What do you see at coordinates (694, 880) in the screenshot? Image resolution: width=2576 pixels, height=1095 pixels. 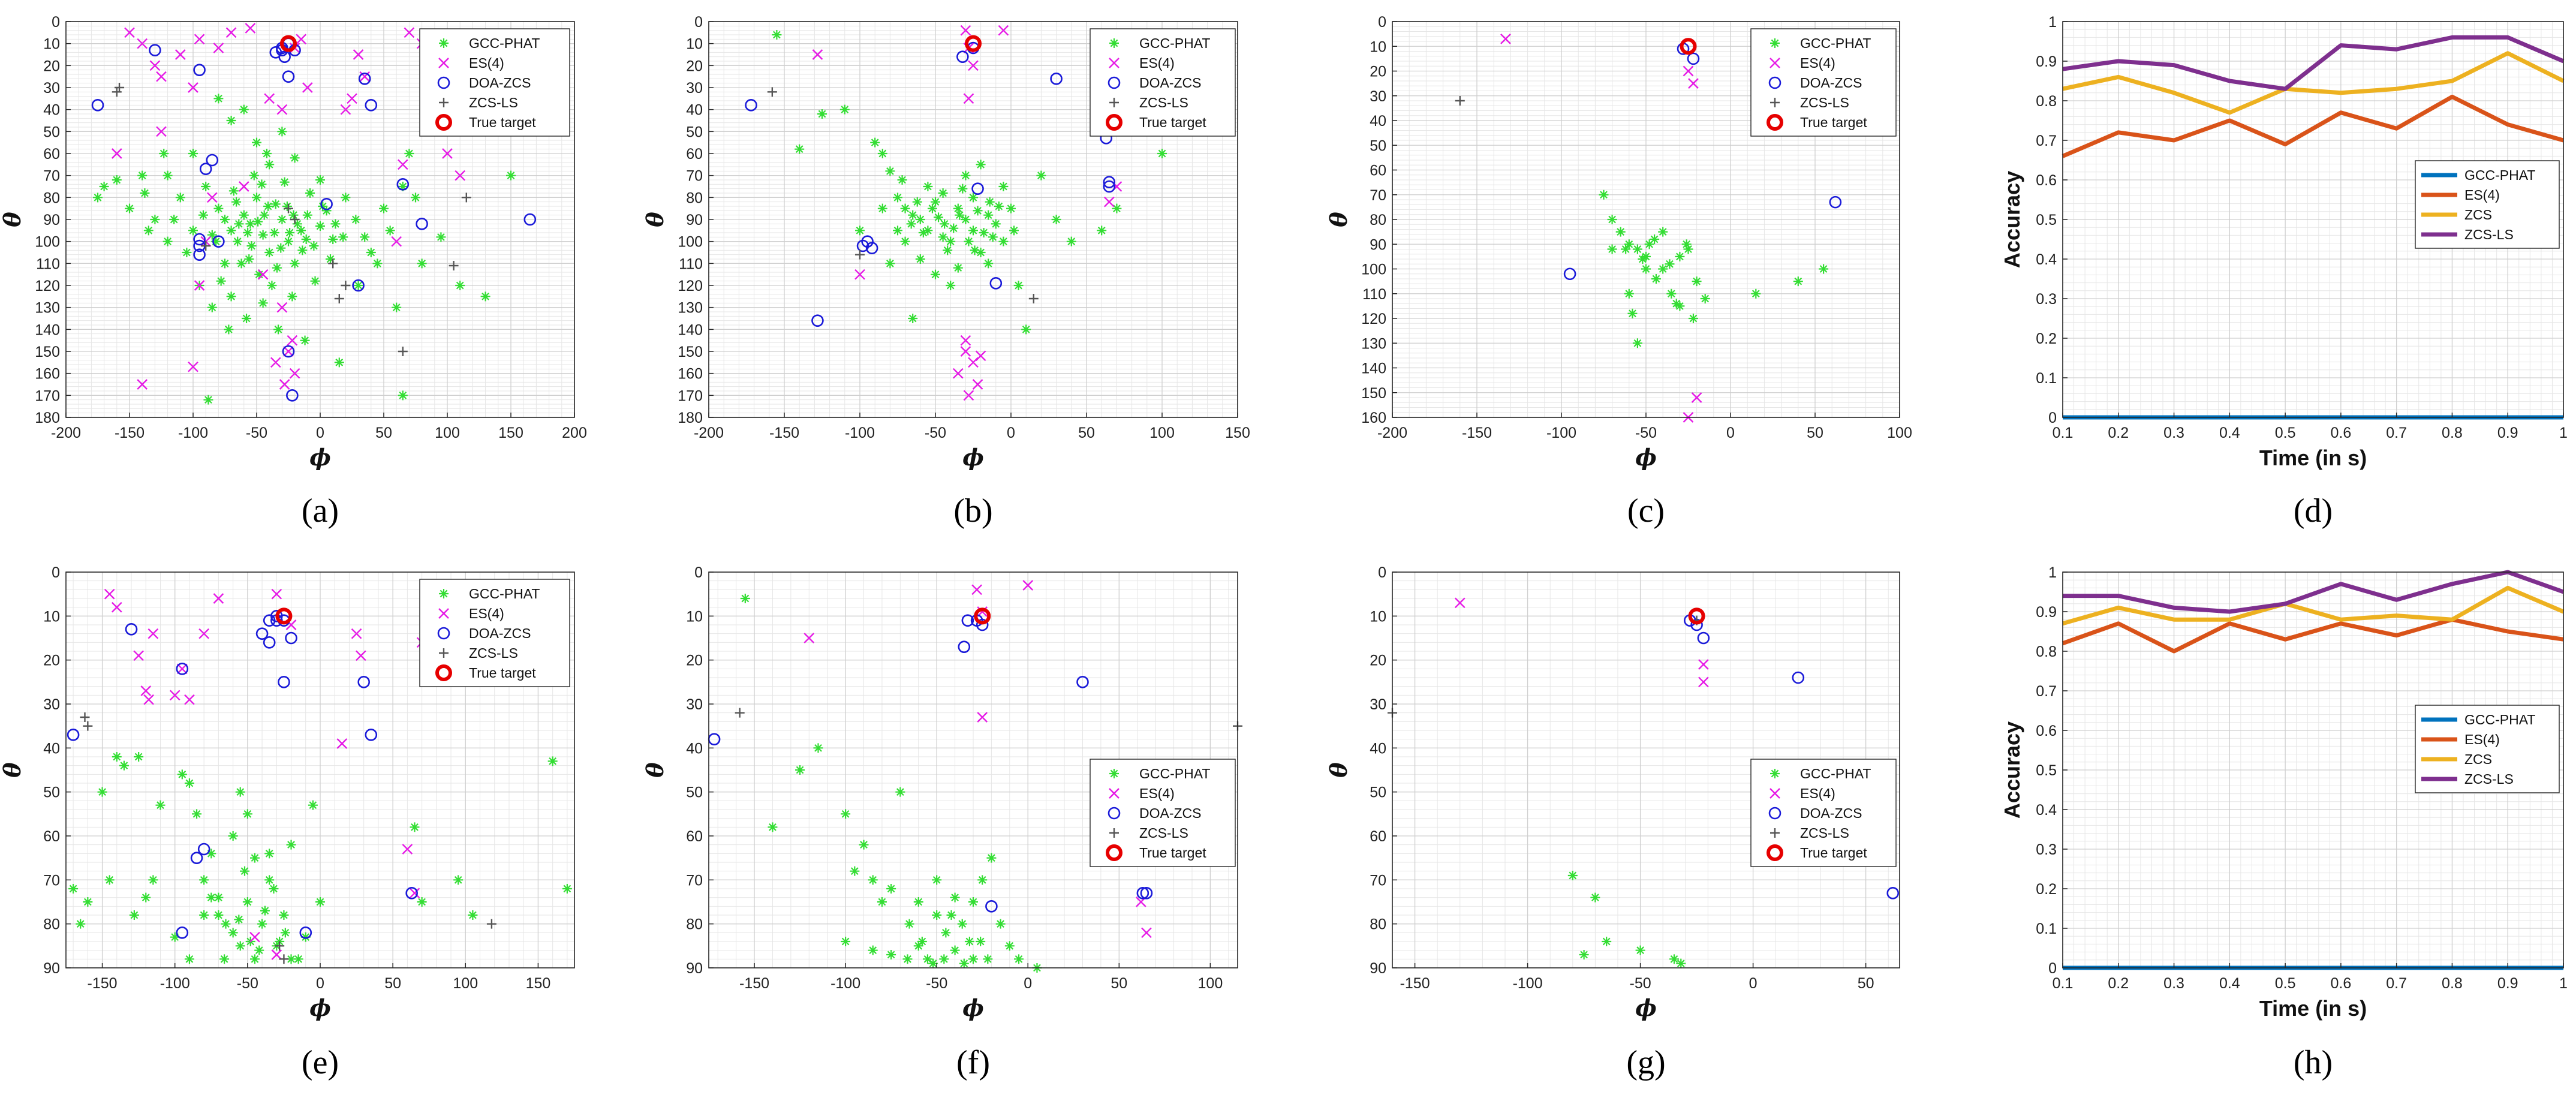 I see `y-tick-label: 70` at bounding box center [694, 880].